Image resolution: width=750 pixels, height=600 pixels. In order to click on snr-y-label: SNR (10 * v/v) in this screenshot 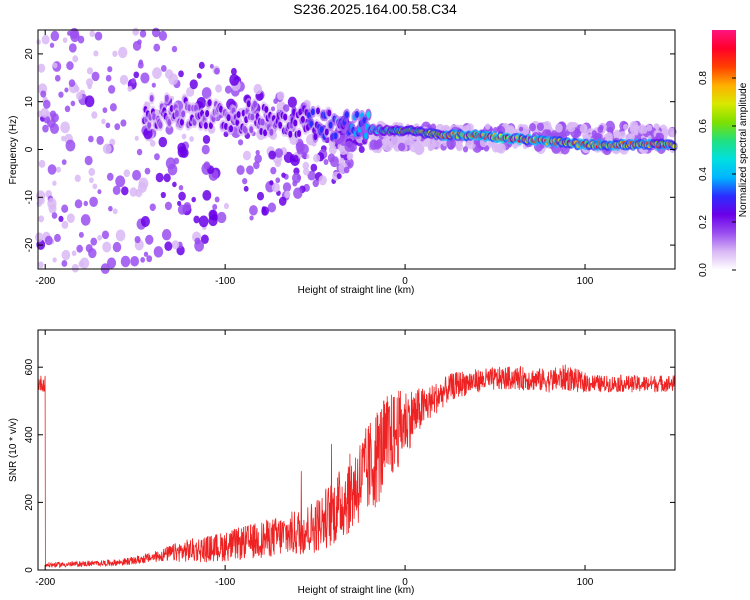, I will do `click(13, 450)`.